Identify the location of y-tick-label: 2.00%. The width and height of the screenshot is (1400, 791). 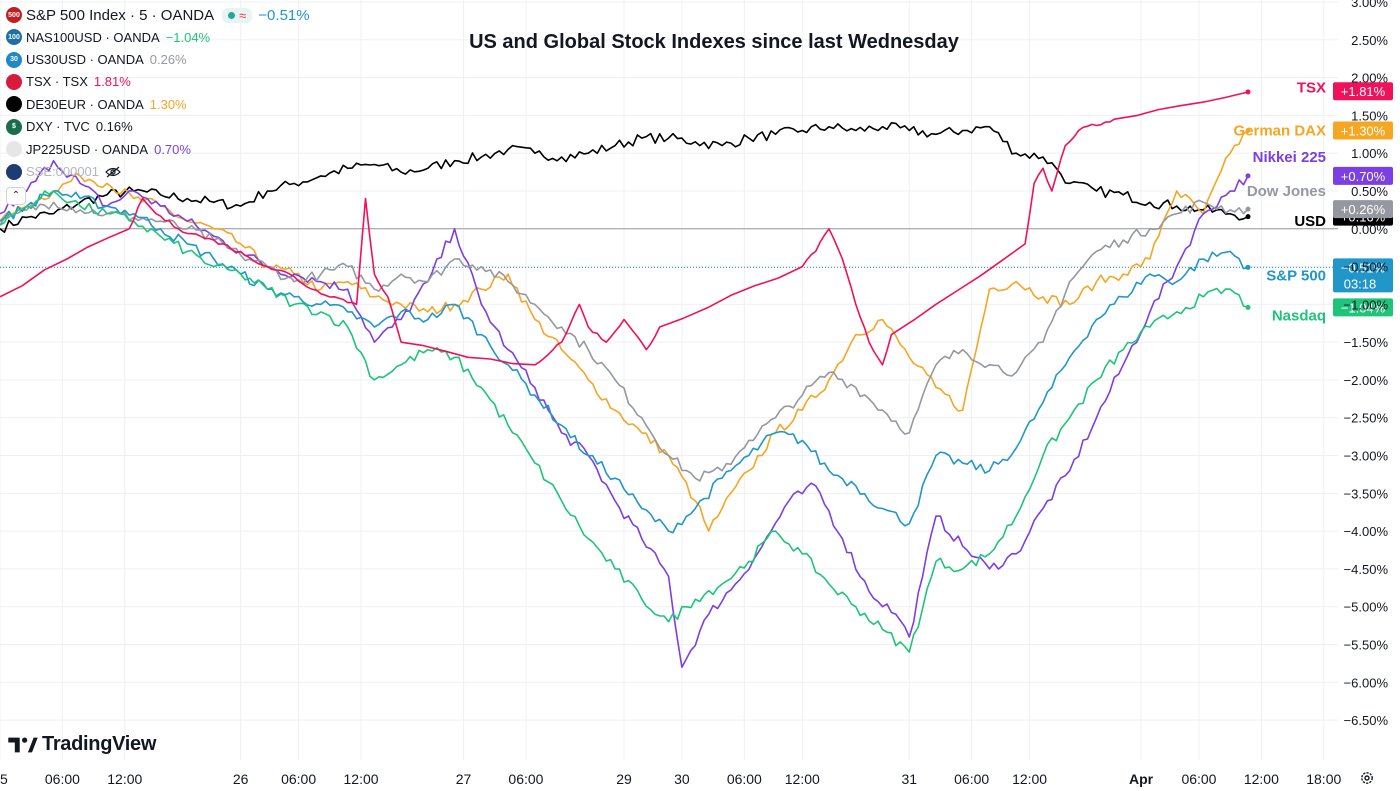
(1369, 78).